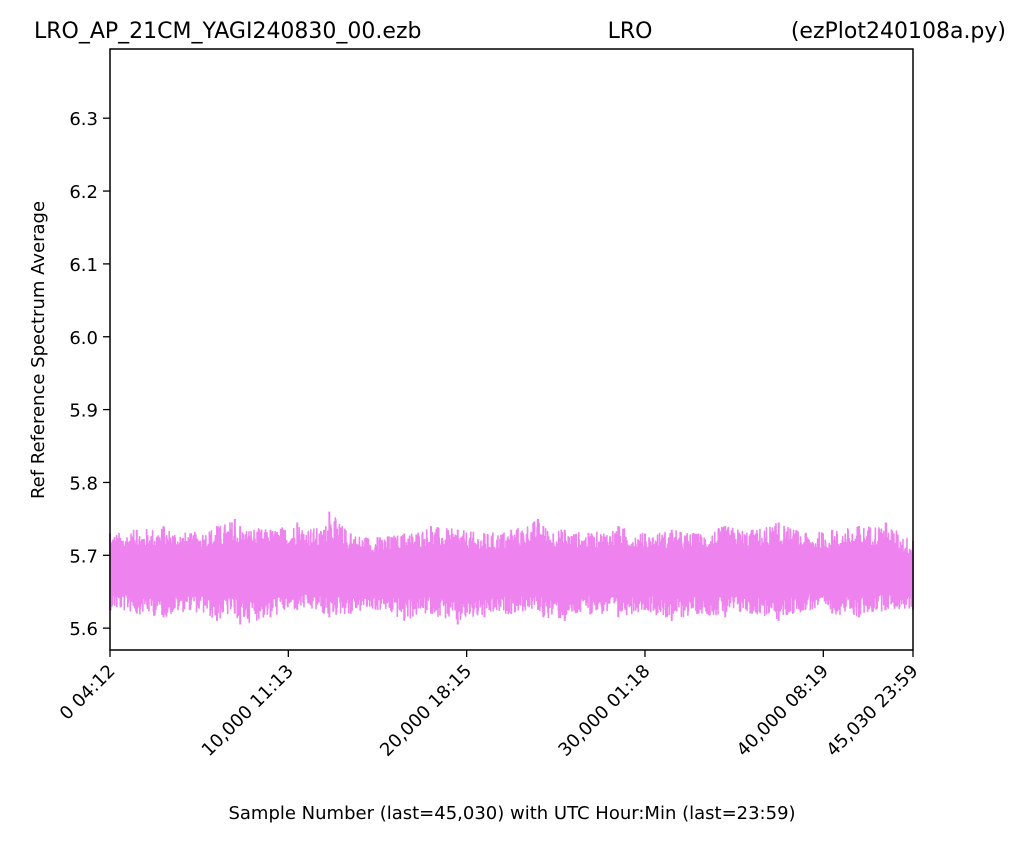  Describe the element at coordinates (83, 483) in the screenshot. I see `y-tick-label: 5.8` at that location.